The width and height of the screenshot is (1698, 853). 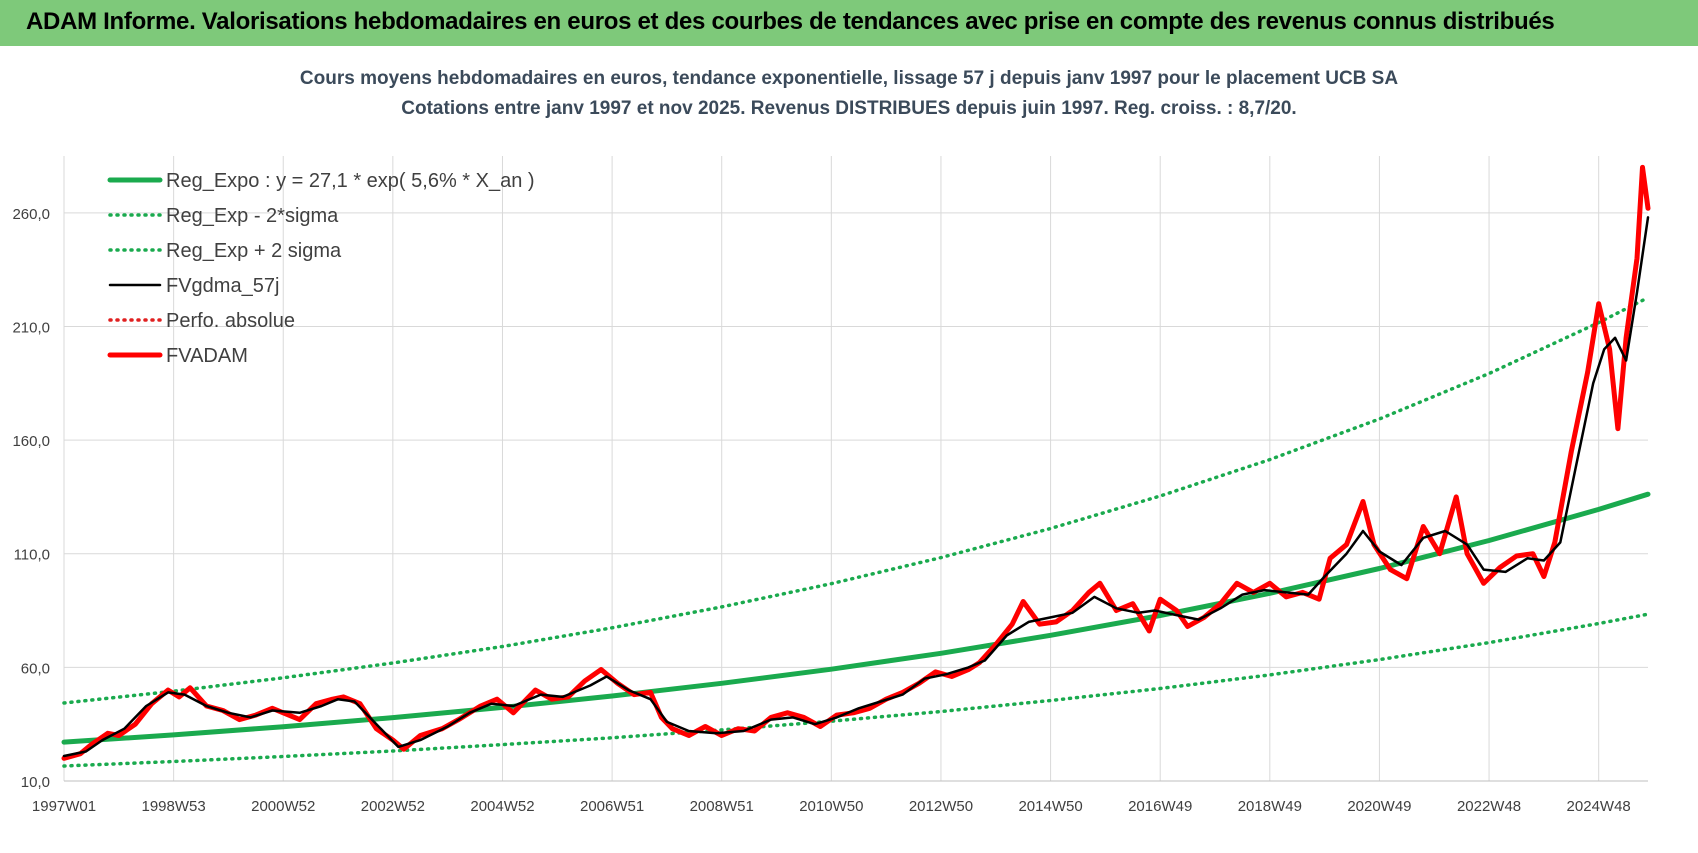 I want to click on x-tick-label: 2008W51, so click(x=722, y=806).